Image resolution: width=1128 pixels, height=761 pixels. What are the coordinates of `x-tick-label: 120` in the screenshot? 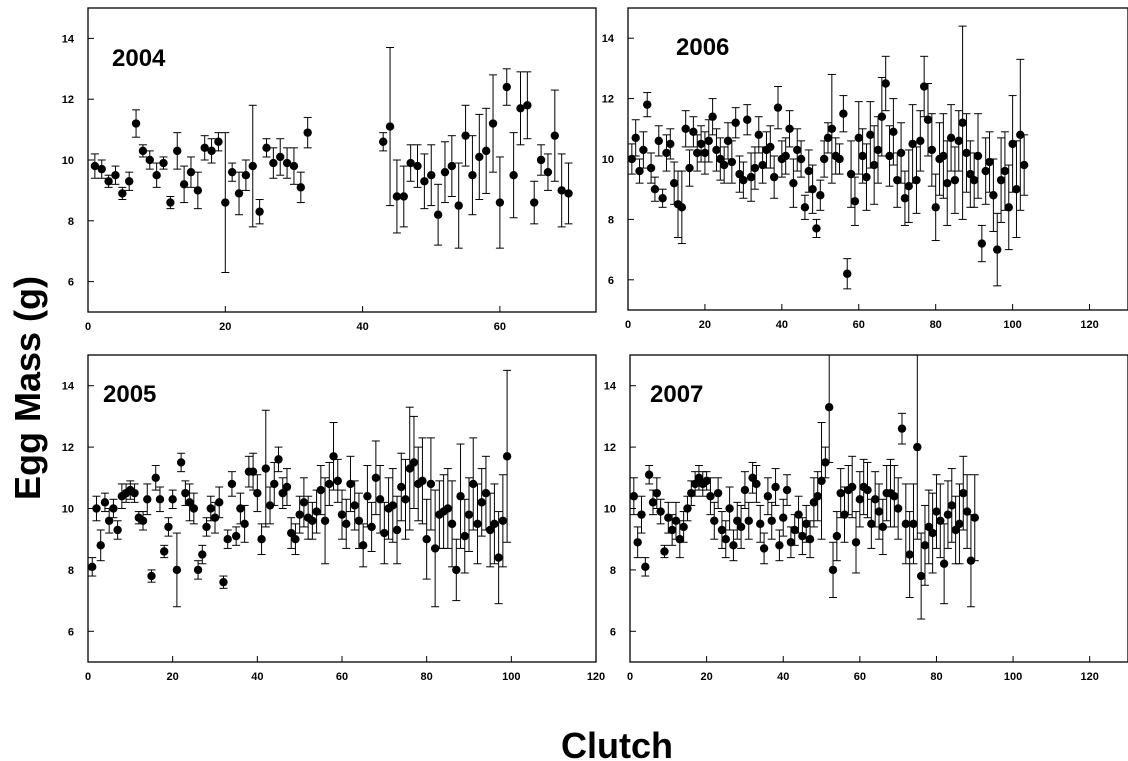 It's located at (1090, 677).